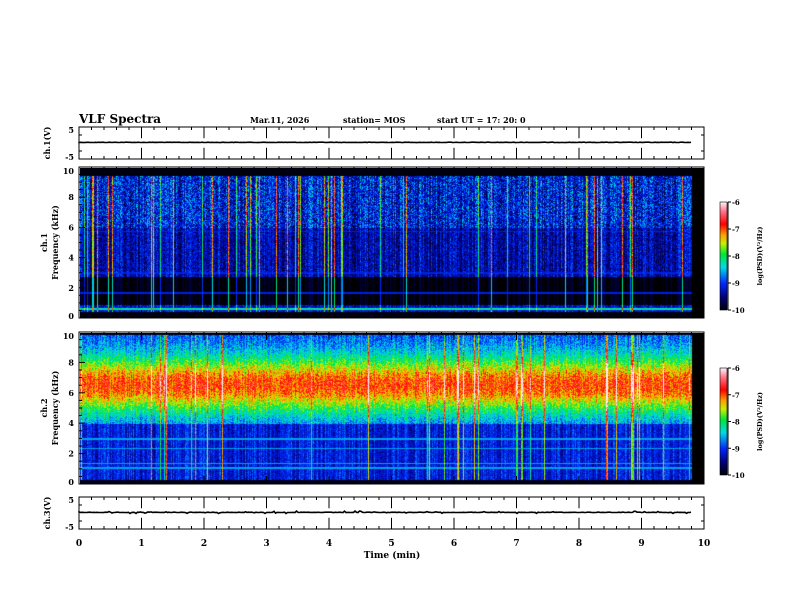 Image resolution: width=792 pixels, height=612 pixels. I want to click on ch1-waveform-ylabel: ch.1(V), so click(47, 142).